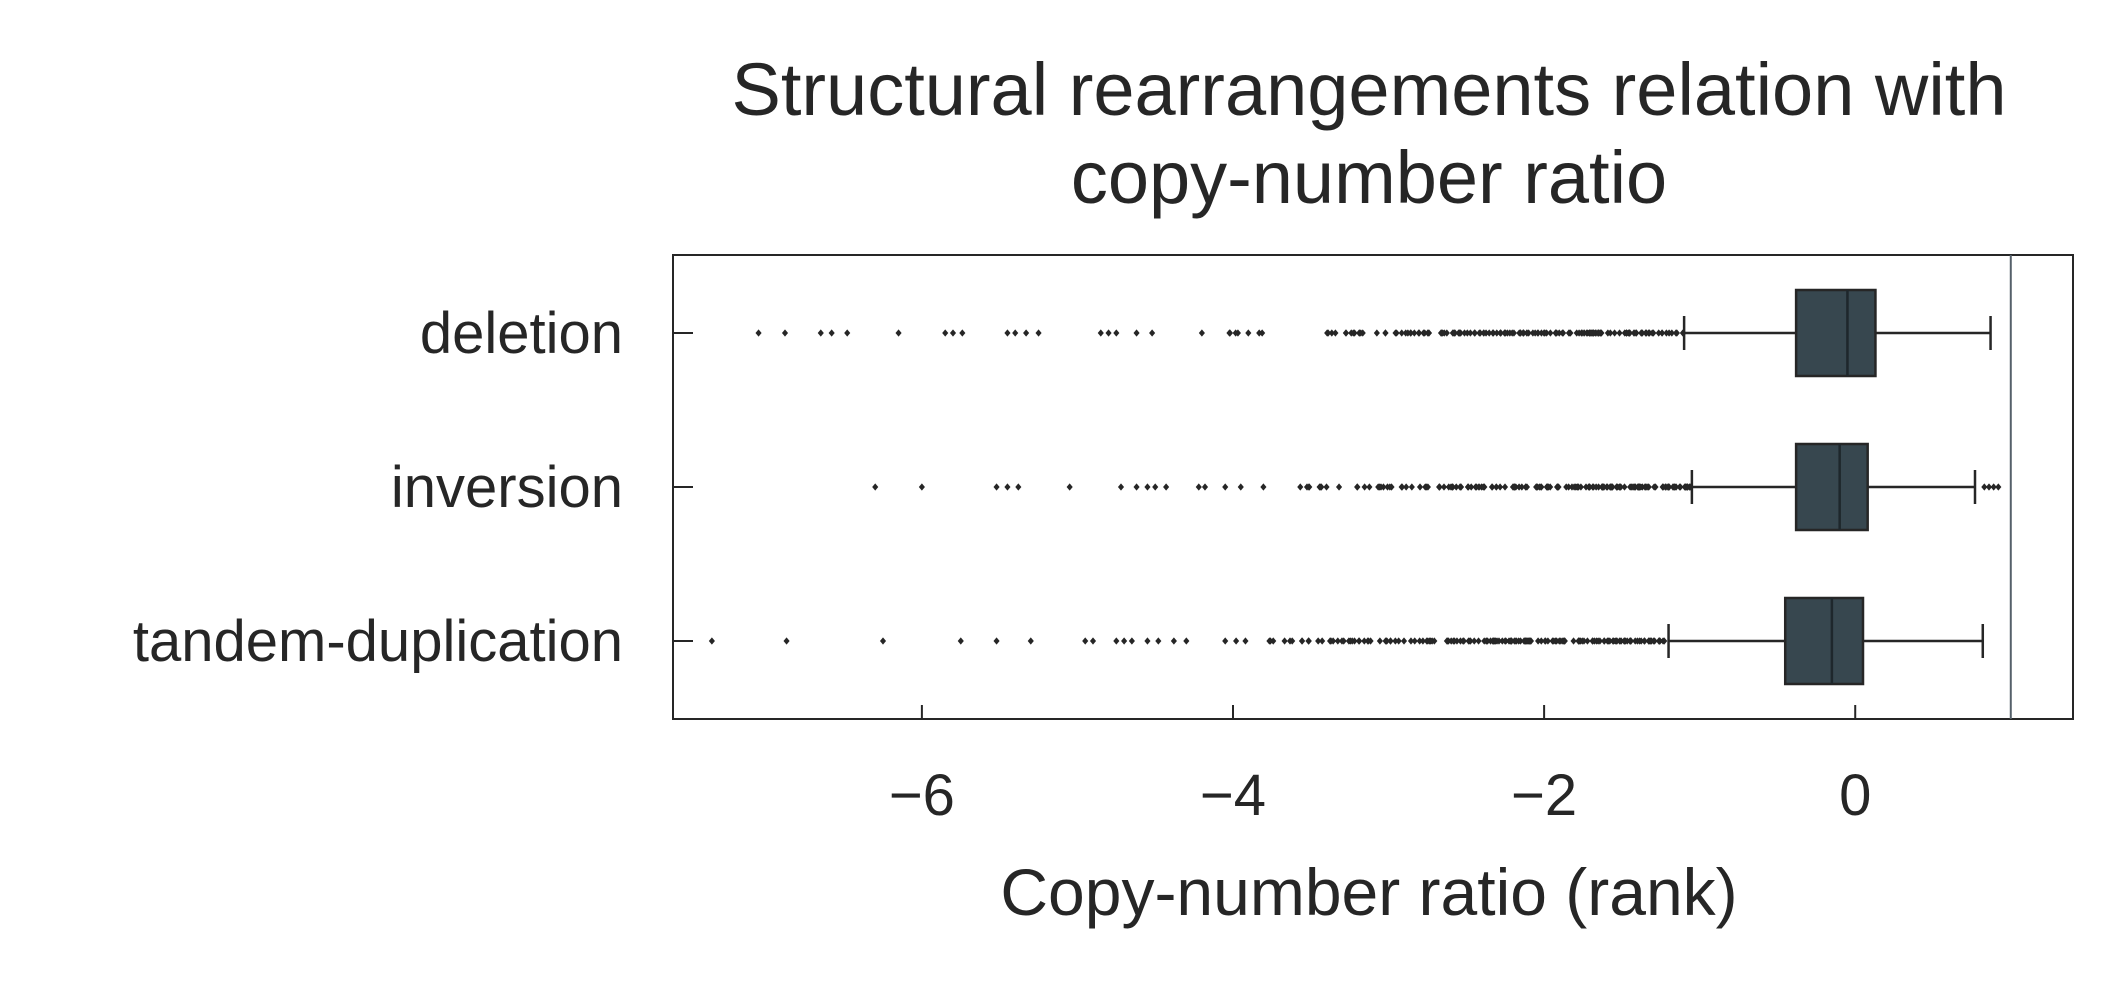 The width and height of the screenshot is (2124, 988). What do you see at coordinates (507, 487) in the screenshot?
I see `y-tick-label: inversion` at bounding box center [507, 487].